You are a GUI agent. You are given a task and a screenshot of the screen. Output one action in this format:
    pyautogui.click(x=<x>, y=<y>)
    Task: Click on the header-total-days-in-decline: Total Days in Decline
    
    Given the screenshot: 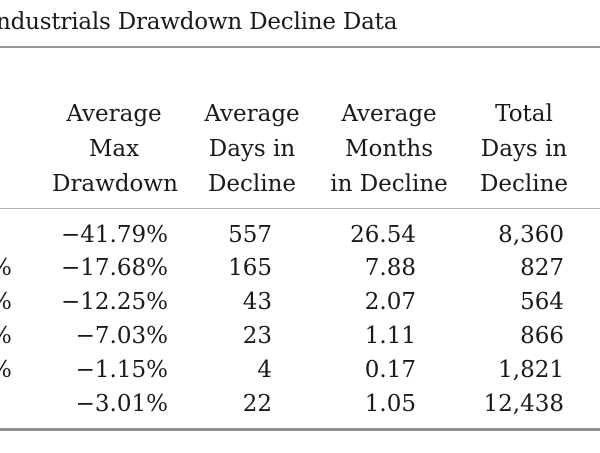 What is the action you would take?
    pyautogui.click(x=524, y=149)
    